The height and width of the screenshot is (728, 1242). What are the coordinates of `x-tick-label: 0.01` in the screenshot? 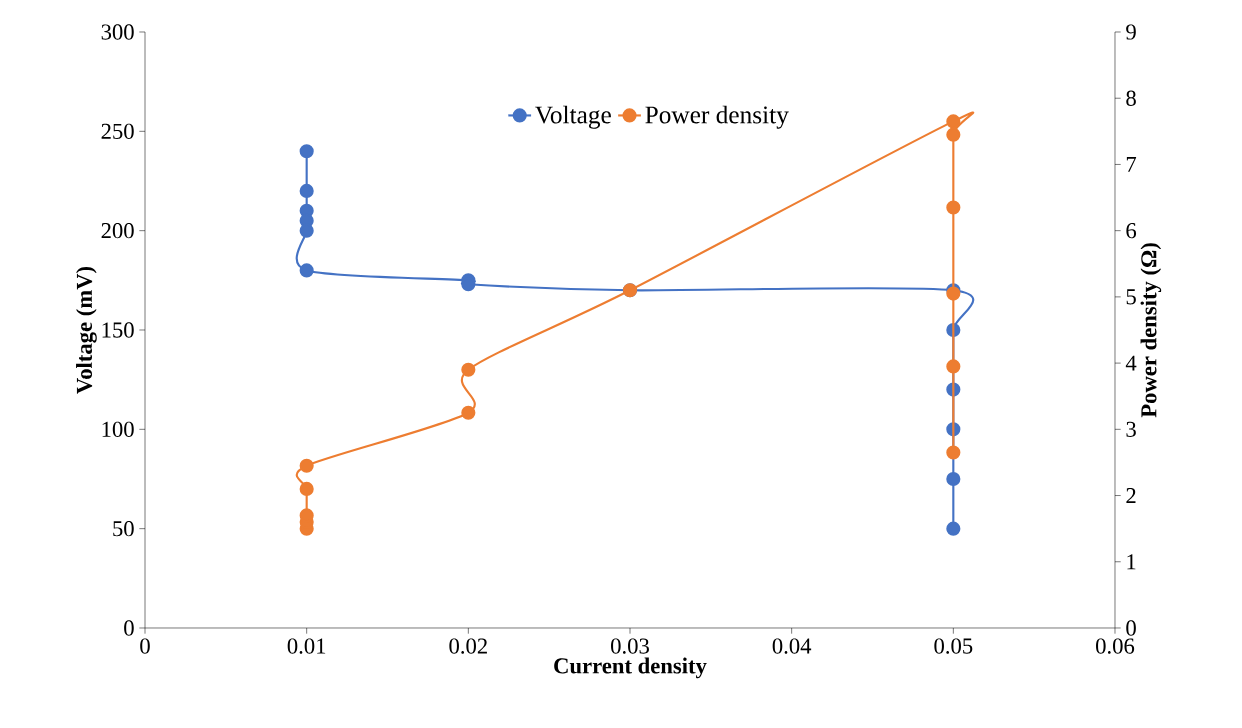 It's located at (306, 646).